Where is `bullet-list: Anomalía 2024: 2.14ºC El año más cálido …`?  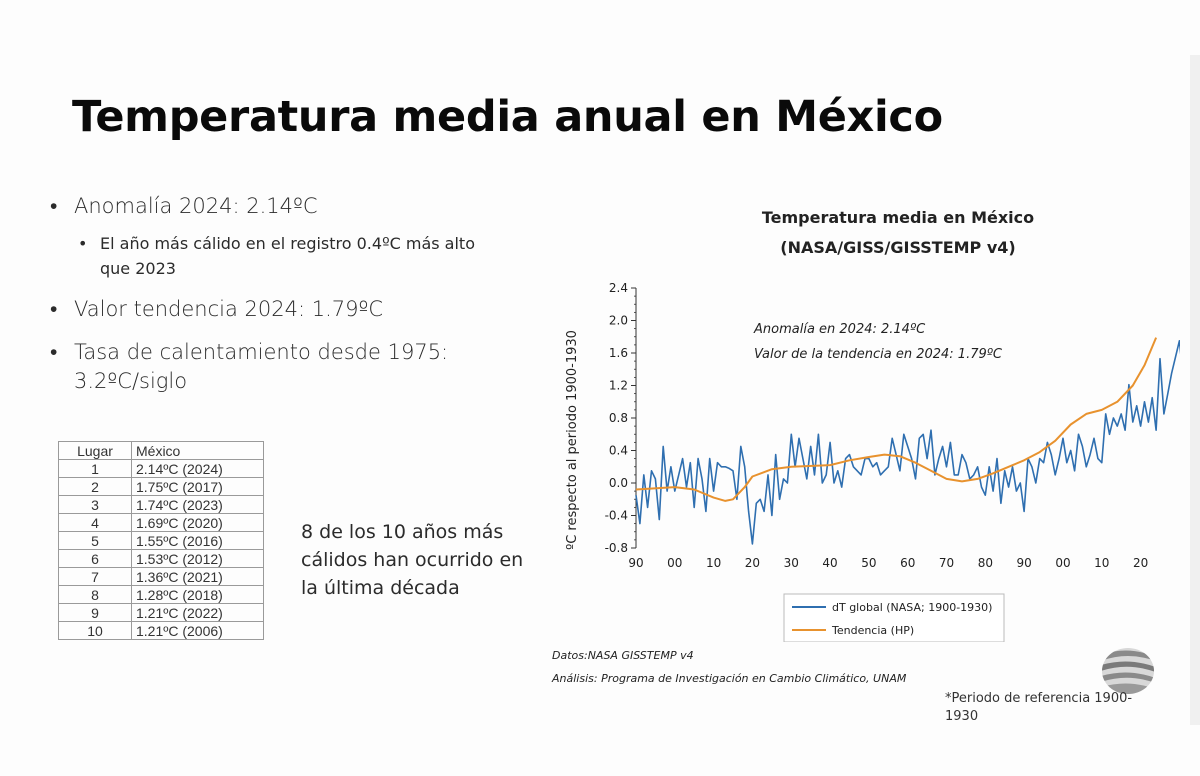 bullet-list: Anomalía 2024: 2.14ºC El año más cálido … is located at coordinates (268, 301).